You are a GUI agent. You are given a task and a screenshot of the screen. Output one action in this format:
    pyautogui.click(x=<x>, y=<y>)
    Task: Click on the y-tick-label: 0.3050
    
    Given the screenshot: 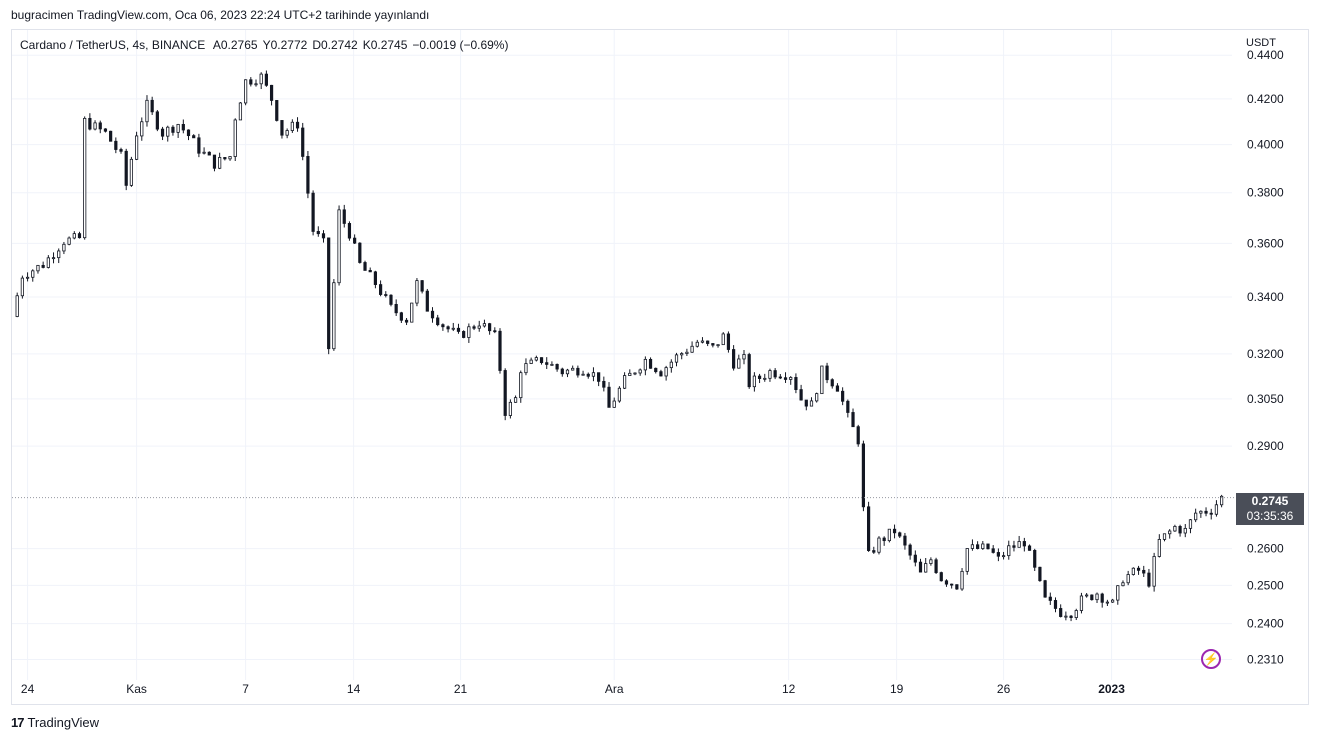 What is the action you would take?
    pyautogui.click(x=1265, y=399)
    